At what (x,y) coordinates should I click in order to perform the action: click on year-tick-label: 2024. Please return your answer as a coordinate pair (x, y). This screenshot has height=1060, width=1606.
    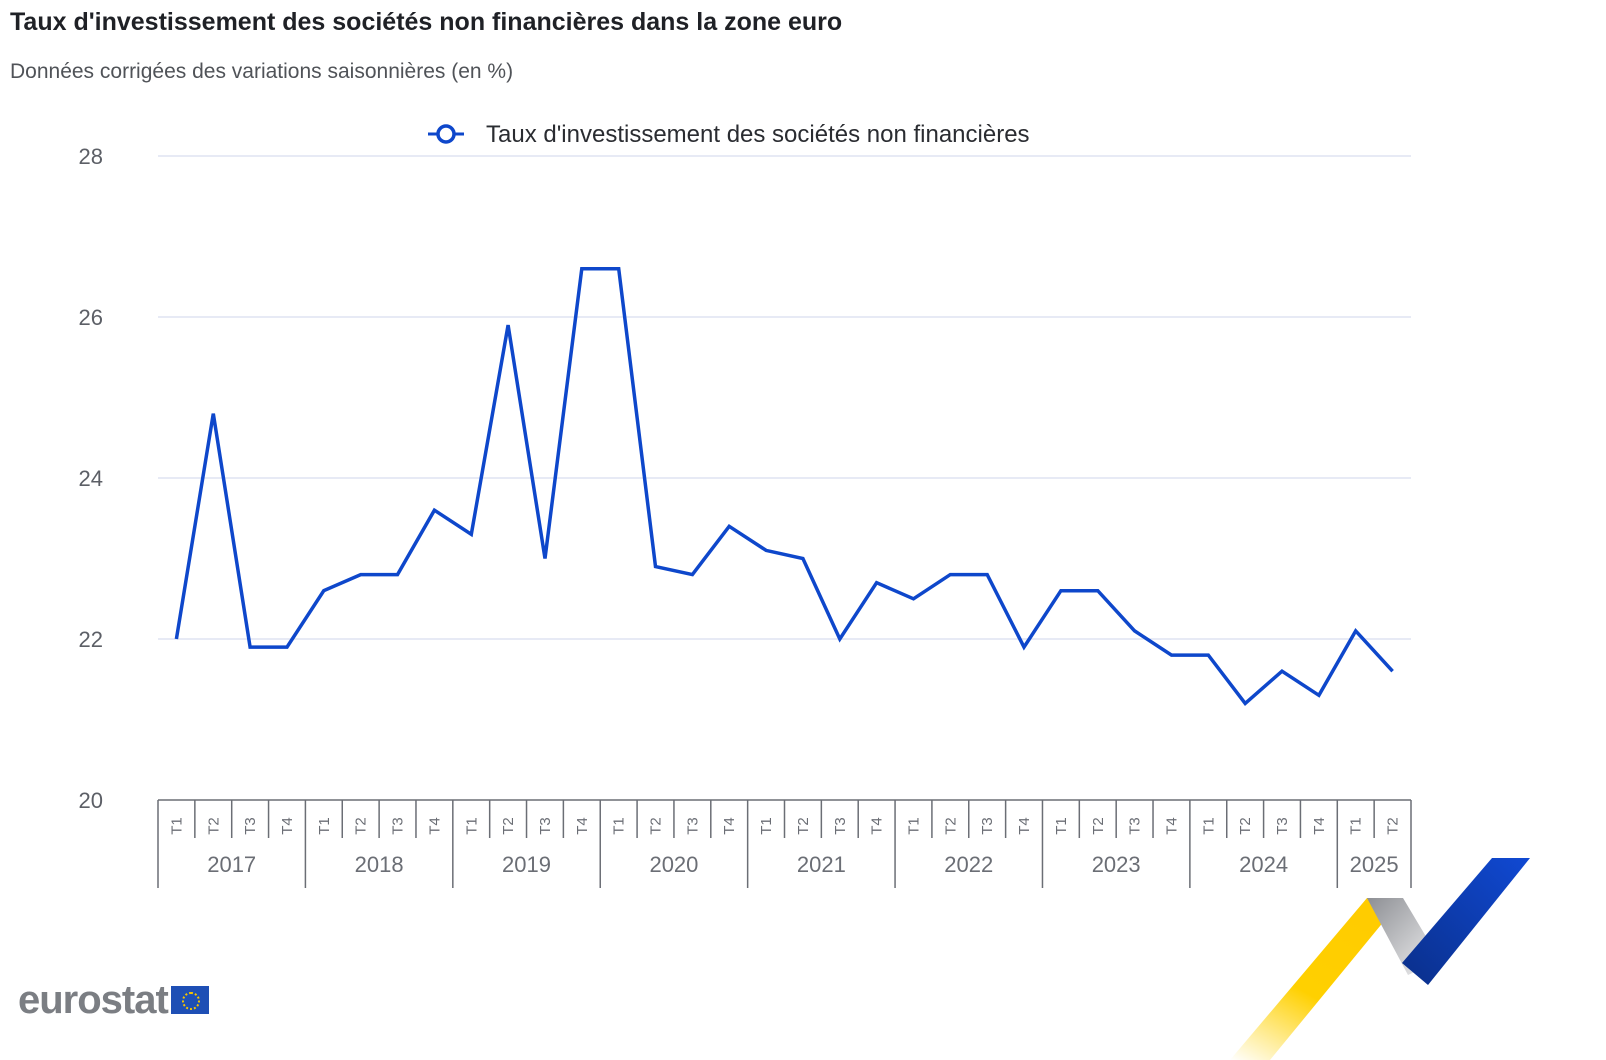
    Looking at the image, I should click on (1263, 864).